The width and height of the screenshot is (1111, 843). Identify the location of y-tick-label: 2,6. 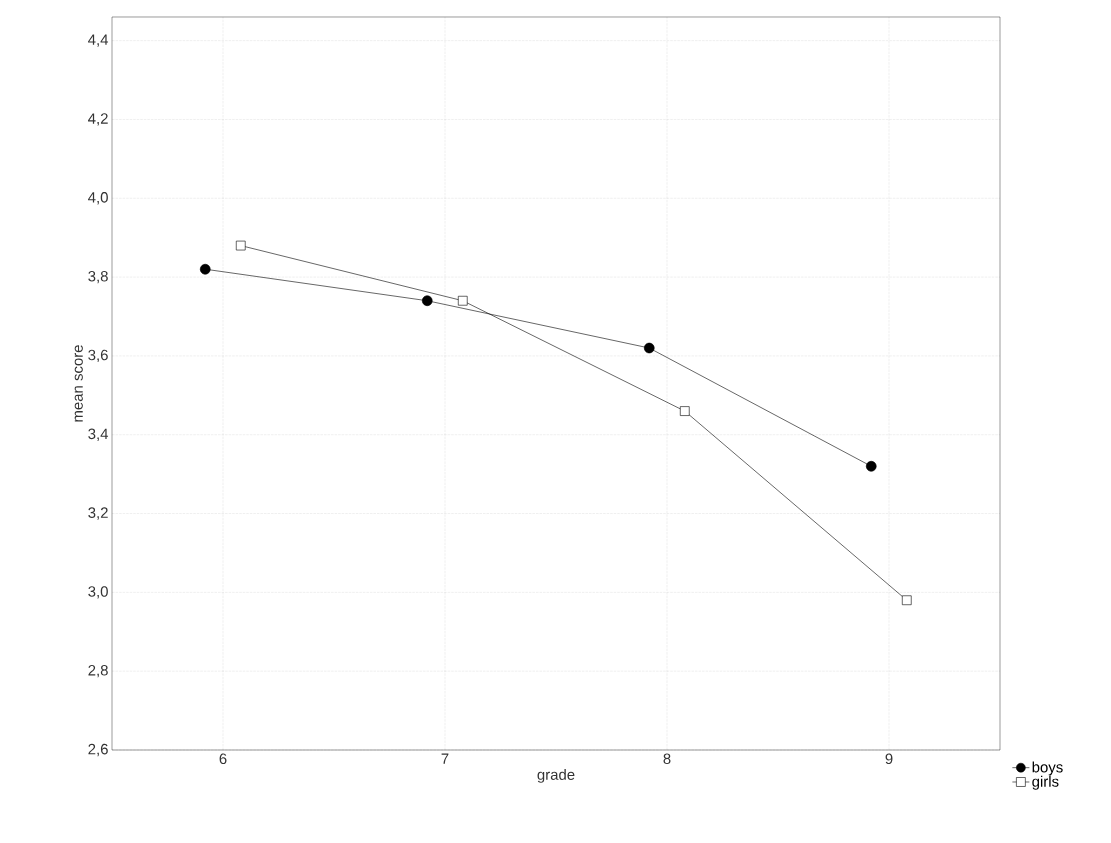
(98, 750).